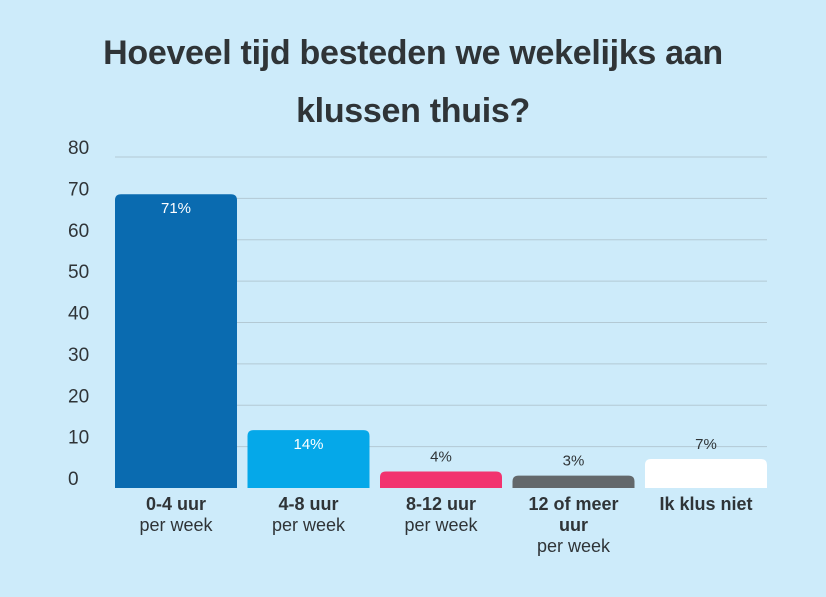 This screenshot has height=597, width=826. Describe the element at coordinates (413, 53) in the screenshot. I see `chart-title-line-1: Hoeveel tijd besteden we wekelijks aan` at that location.